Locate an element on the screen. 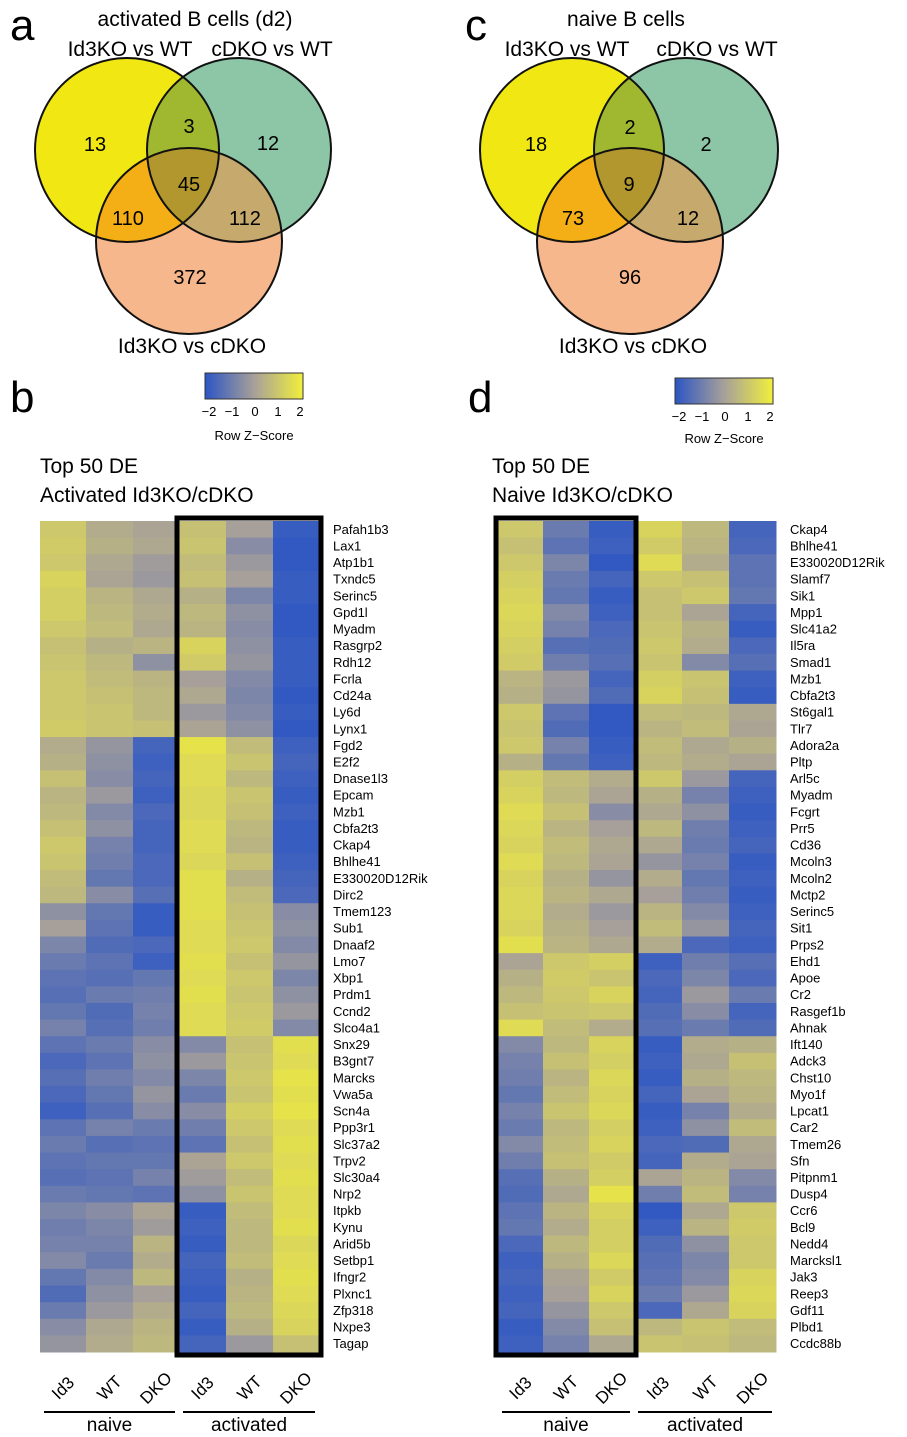  heatmap-d-gene-label: Mpp1 is located at coordinates (806, 612).